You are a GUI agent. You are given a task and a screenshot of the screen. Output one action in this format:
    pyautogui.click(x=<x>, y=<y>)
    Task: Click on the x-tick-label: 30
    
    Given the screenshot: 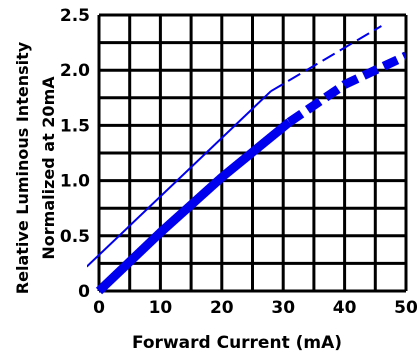 What is the action you would take?
    pyautogui.click(x=283, y=308)
    